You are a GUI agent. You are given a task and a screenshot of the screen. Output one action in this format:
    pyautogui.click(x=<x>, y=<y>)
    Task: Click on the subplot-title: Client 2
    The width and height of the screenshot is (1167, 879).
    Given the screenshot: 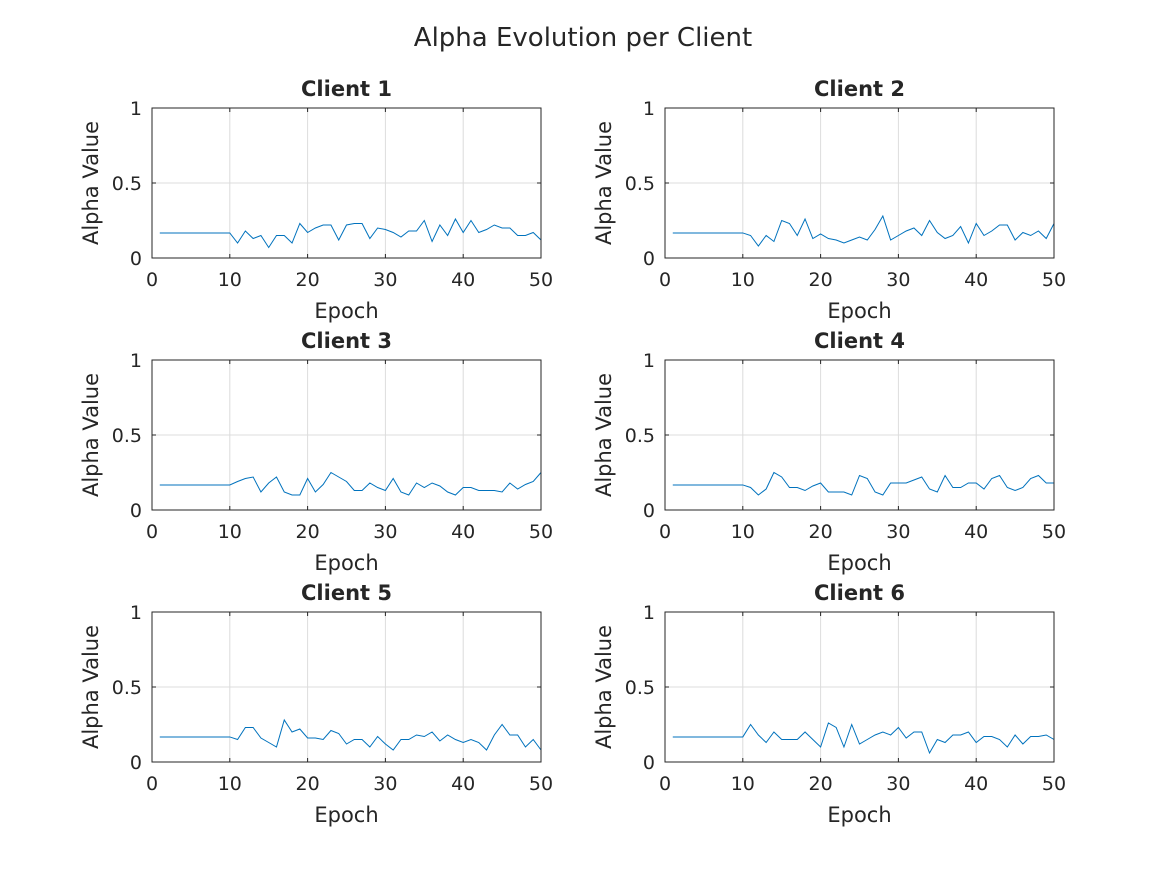 What is the action you would take?
    pyautogui.click(x=859, y=89)
    